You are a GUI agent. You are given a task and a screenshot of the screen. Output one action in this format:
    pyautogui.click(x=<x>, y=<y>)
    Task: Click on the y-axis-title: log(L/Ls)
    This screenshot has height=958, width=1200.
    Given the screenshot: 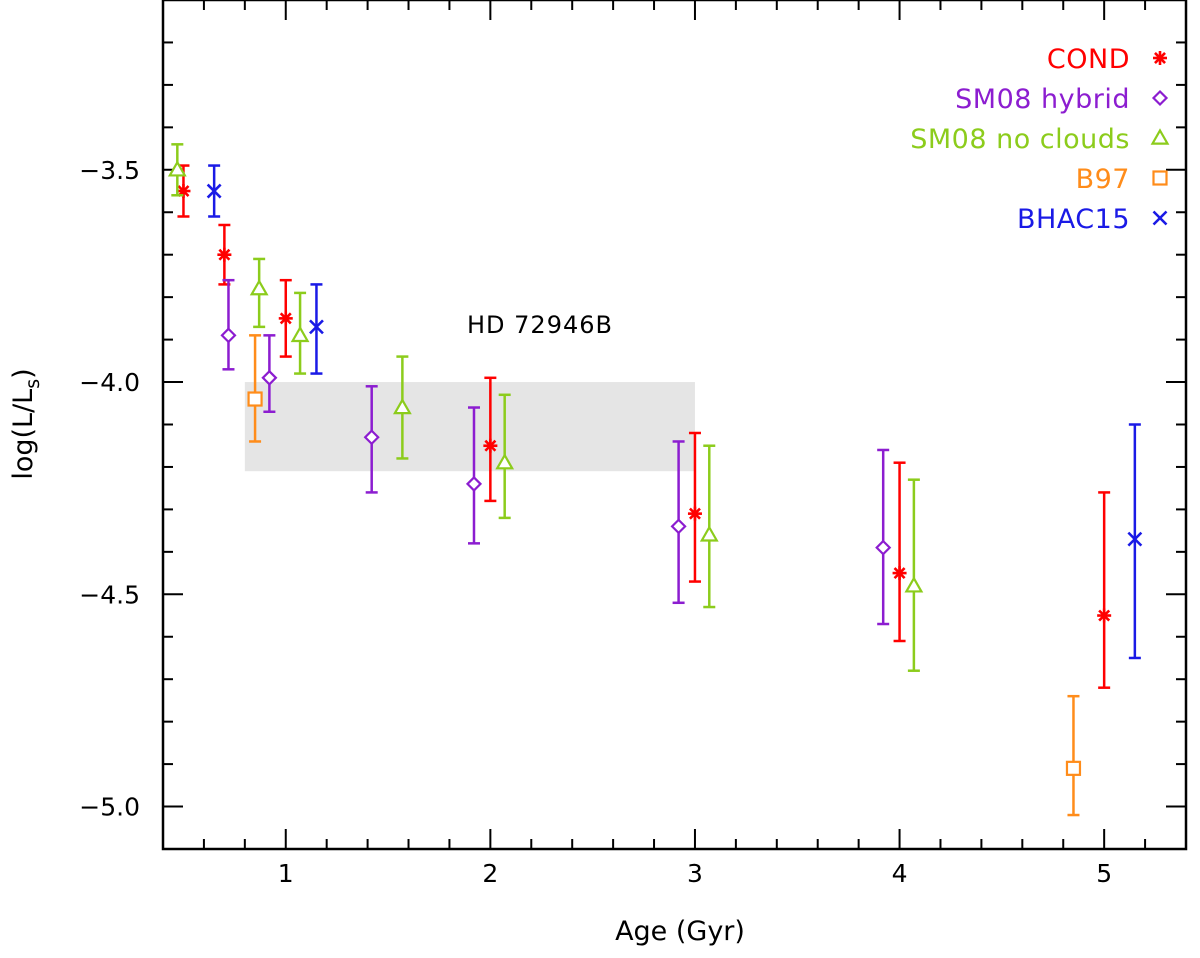 What is the action you would take?
    pyautogui.click(x=26, y=423)
    